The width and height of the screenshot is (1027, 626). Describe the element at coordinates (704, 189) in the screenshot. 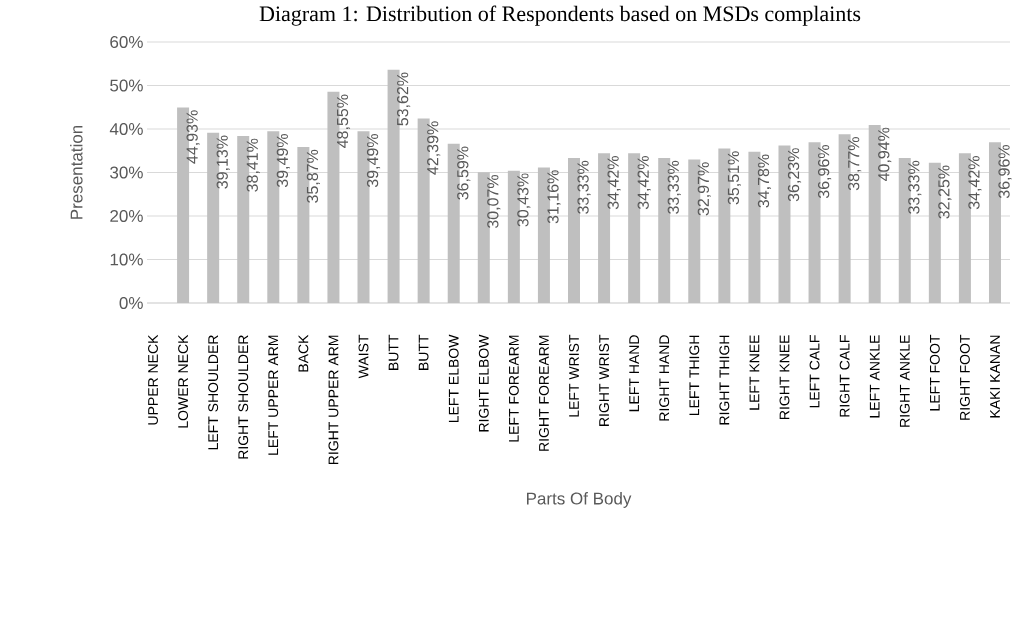

I see `data-label: 32,97%` at that location.